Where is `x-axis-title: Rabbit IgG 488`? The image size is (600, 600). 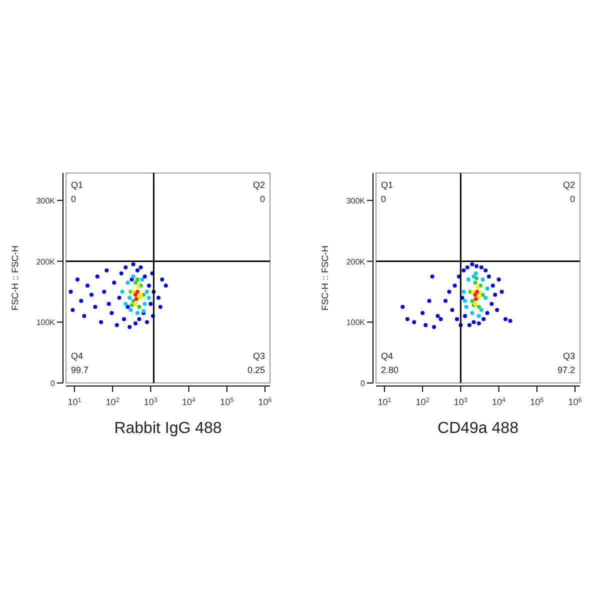 x-axis-title: Rabbit IgG 488 is located at coordinates (168, 428).